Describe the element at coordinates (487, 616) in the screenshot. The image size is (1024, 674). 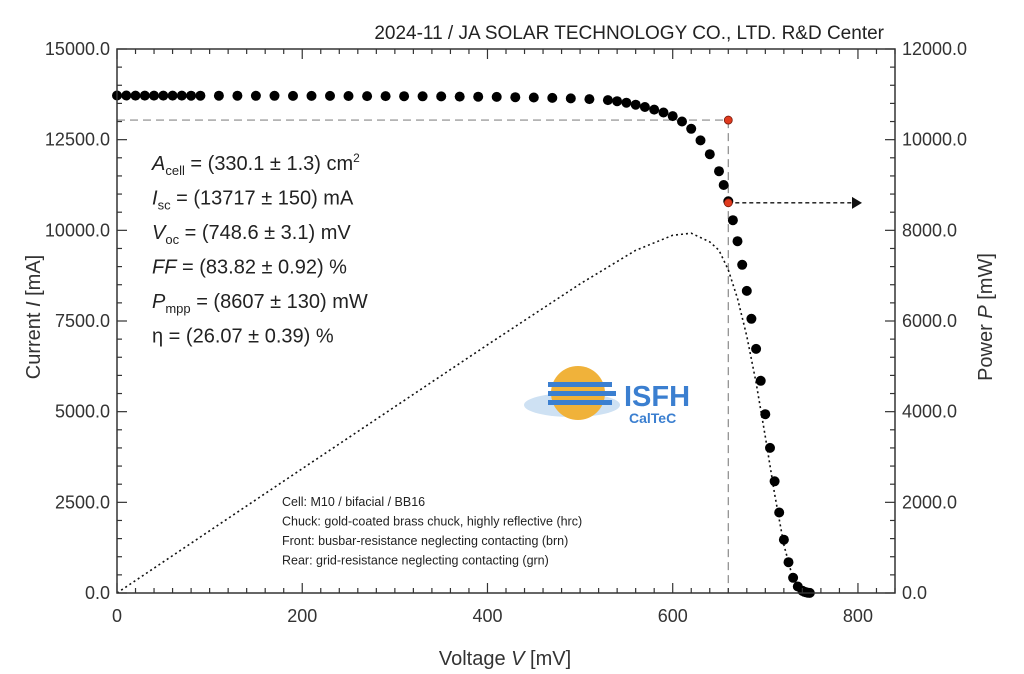
I see `x-tick-label: 400` at that location.